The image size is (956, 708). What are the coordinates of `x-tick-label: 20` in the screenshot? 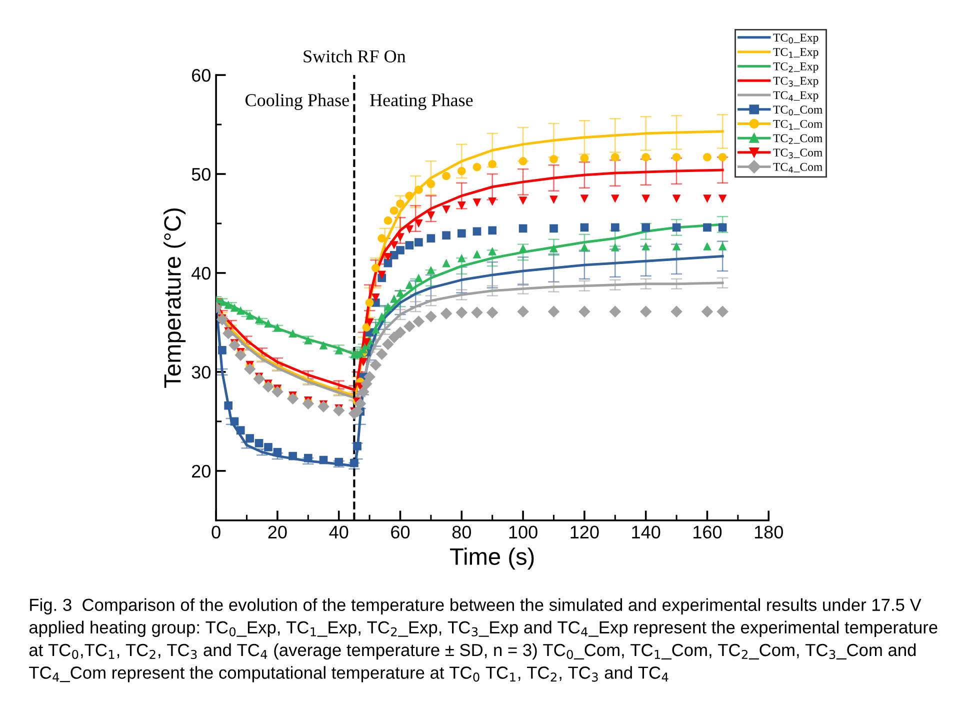 It's located at (277, 532).